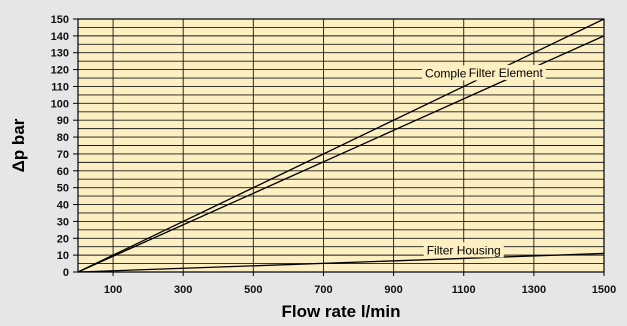 The height and width of the screenshot is (326, 627). What do you see at coordinates (113, 290) in the screenshot?
I see `x-tick-label: 100` at bounding box center [113, 290].